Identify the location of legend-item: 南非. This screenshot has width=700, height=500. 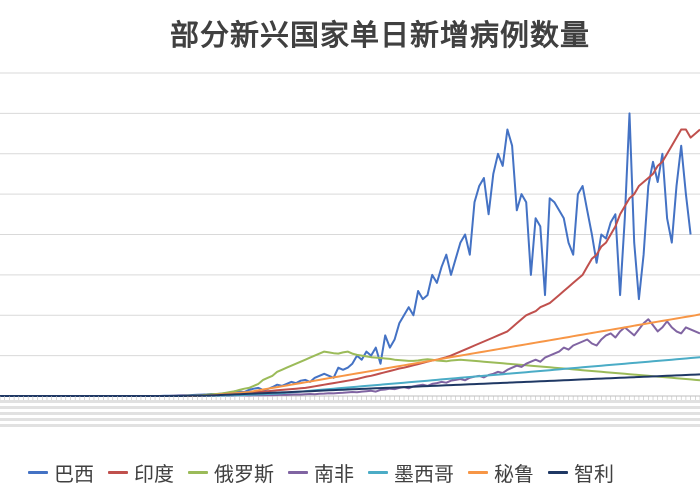
(321, 472).